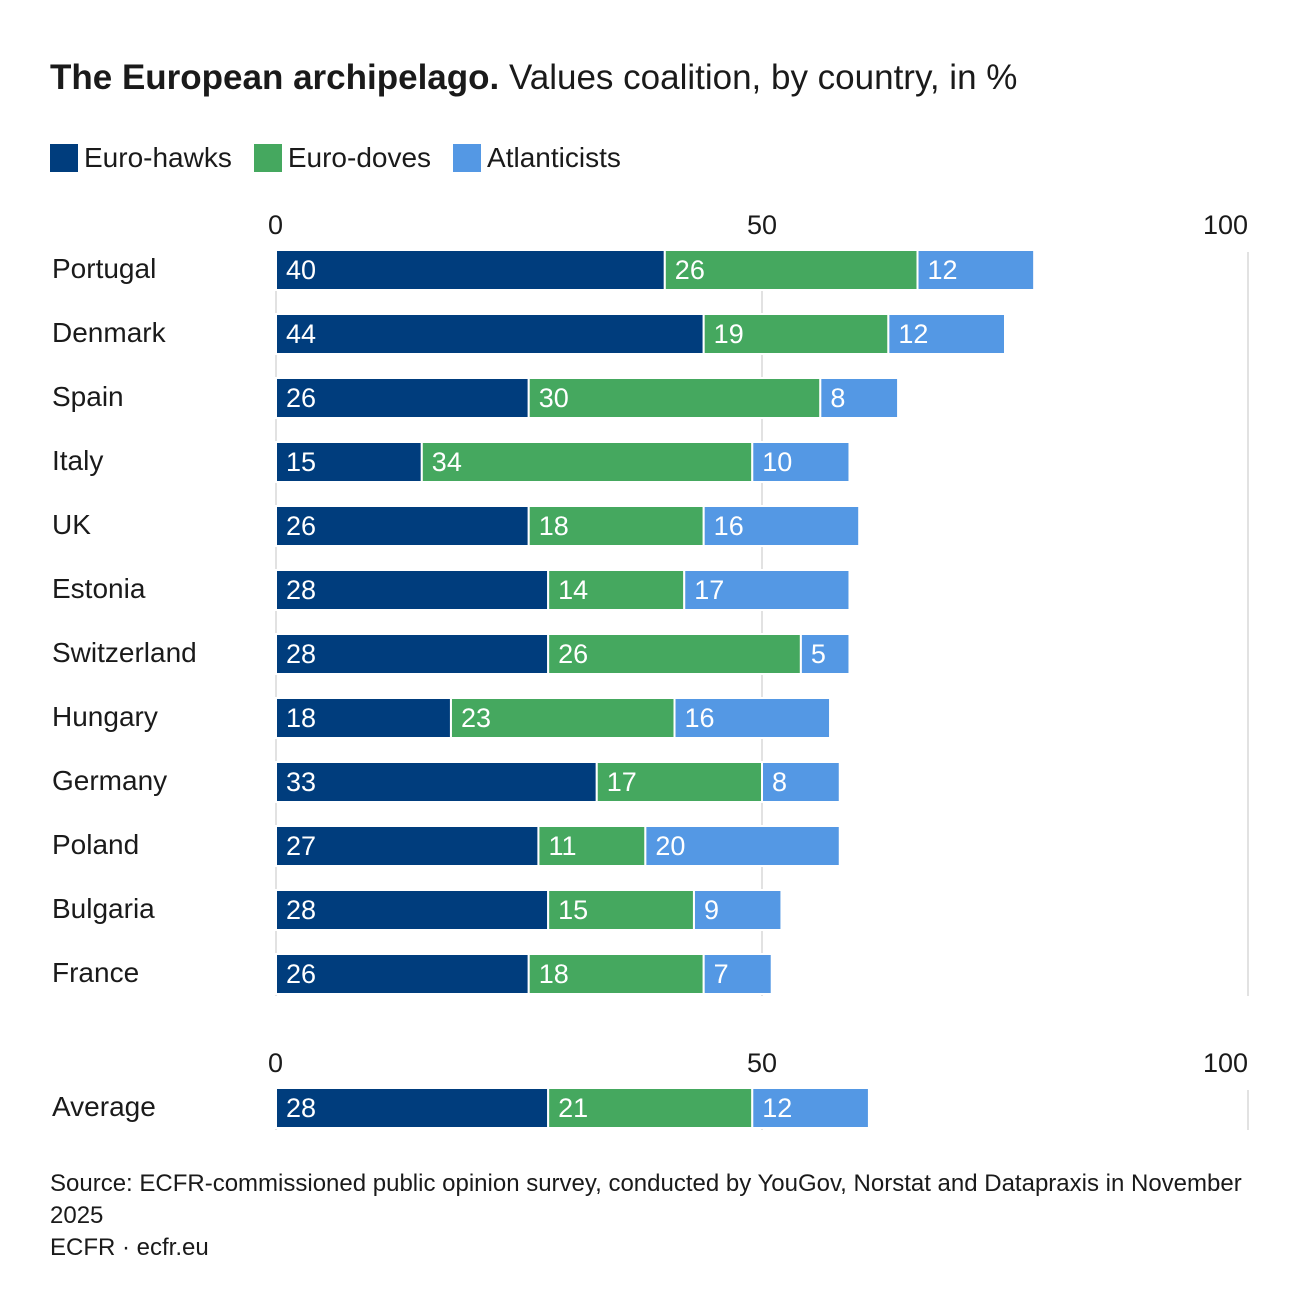 The image size is (1300, 1314). I want to click on legend-label-atlanticists: Atlanticists, so click(554, 157).